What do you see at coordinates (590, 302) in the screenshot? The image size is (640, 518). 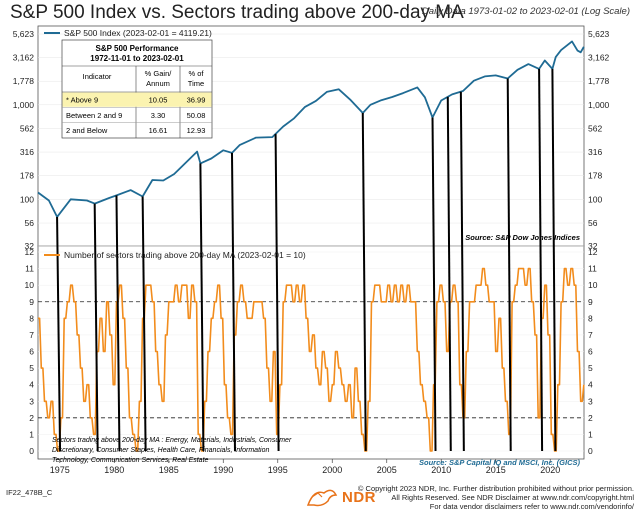 I see `bottom-ytick-right-label: 9` at bounding box center [590, 302].